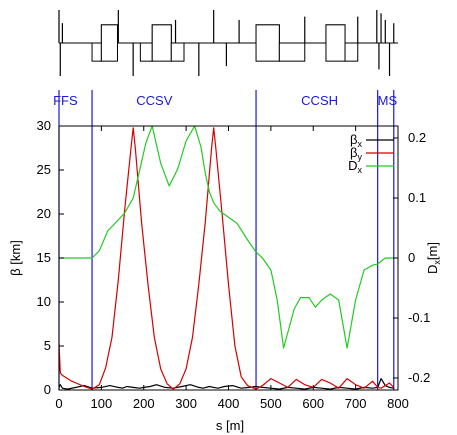 This screenshot has width=457, height=435. Describe the element at coordinates (225, 100) in the screenshot. I see `region-labels: FFS CCSV CCSH MS` at that location.